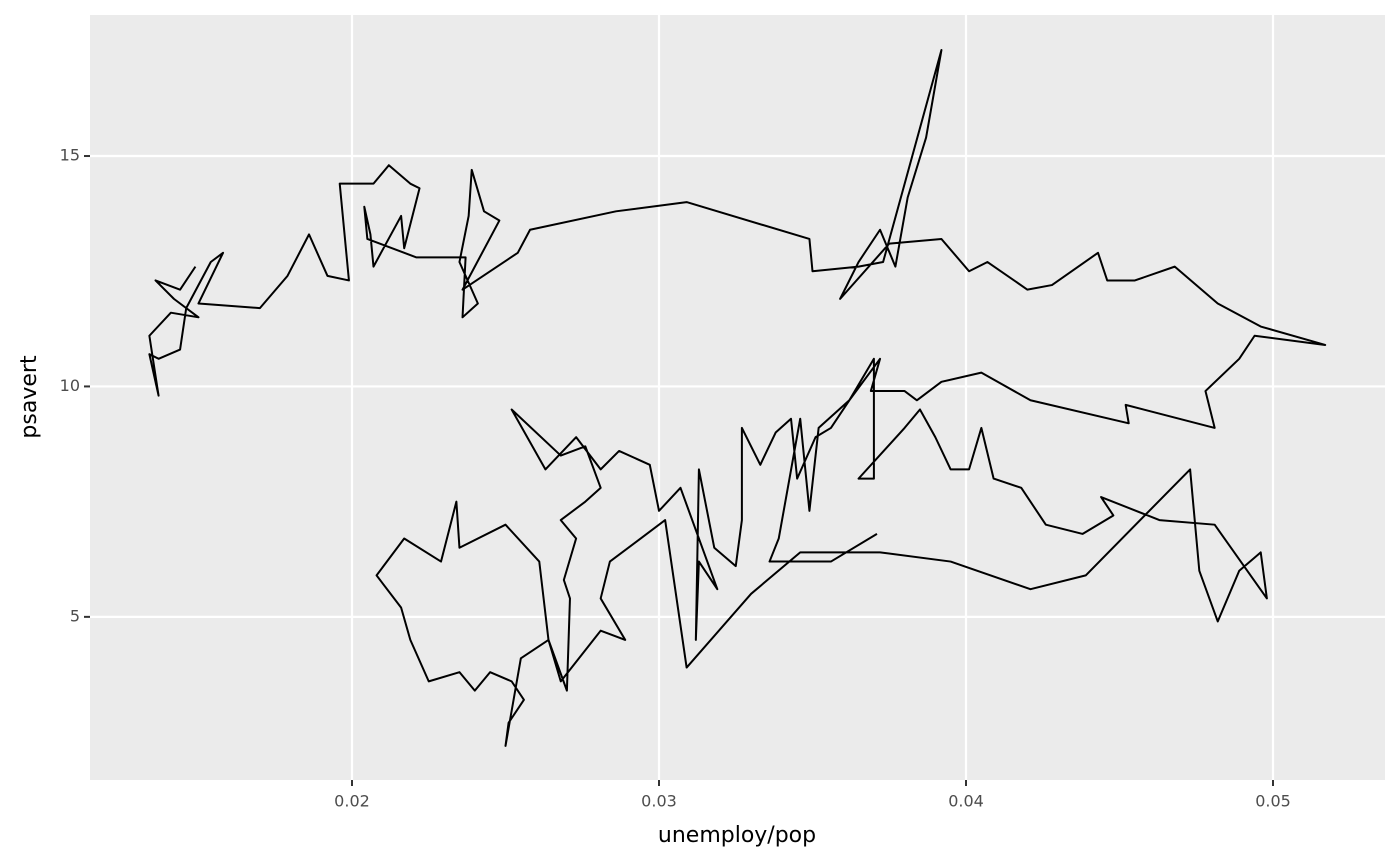  Describe the element at coordinates (1273, 801) in the screenshot. I see `x-tick-label: 0.05` at that location.